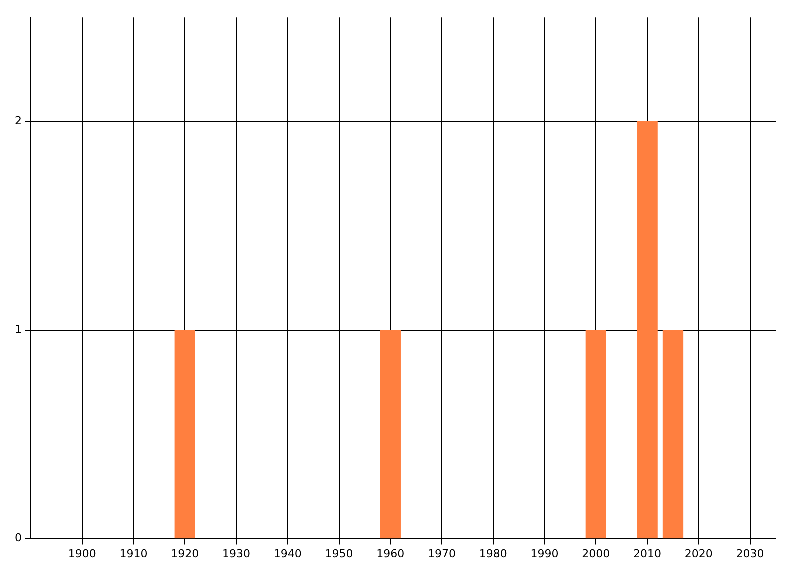  Describe the element at coordinates (18, 121) in the screenshot. I see `y-tick-label: 2` at that location.